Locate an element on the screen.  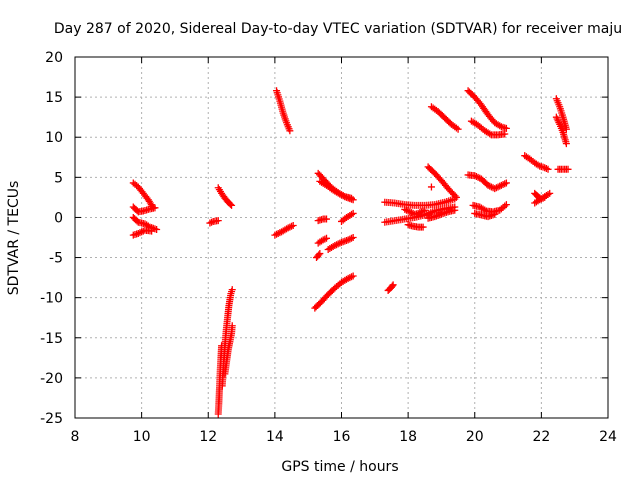
series-seg36 is located at coordinates (540, 196).